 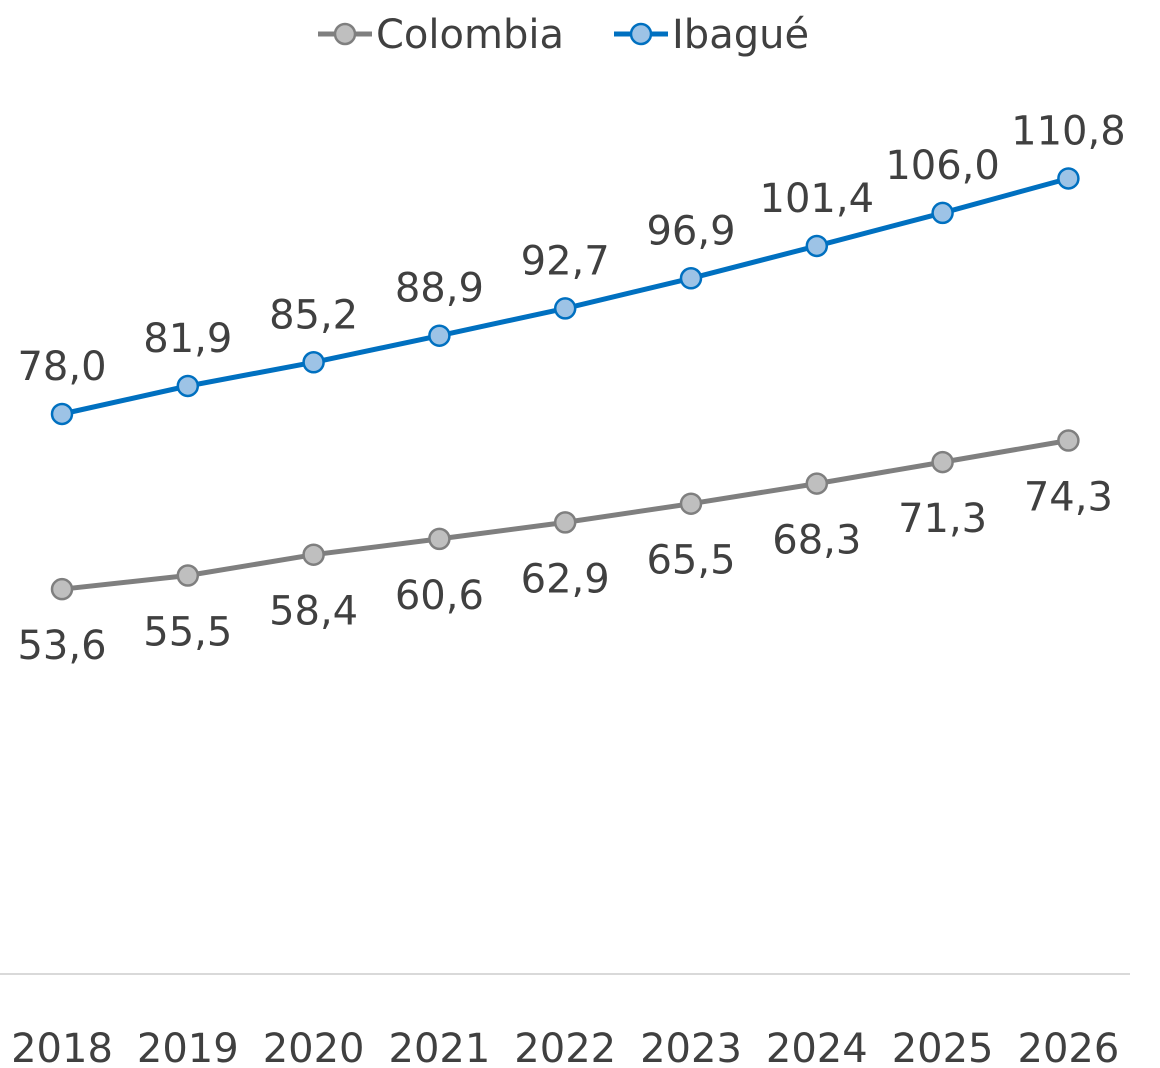 What do you see at coordinates (439, 596) in the screenshot?
I see `data-label-colombia-2021: 60,6` at bounding box center [439, 596].